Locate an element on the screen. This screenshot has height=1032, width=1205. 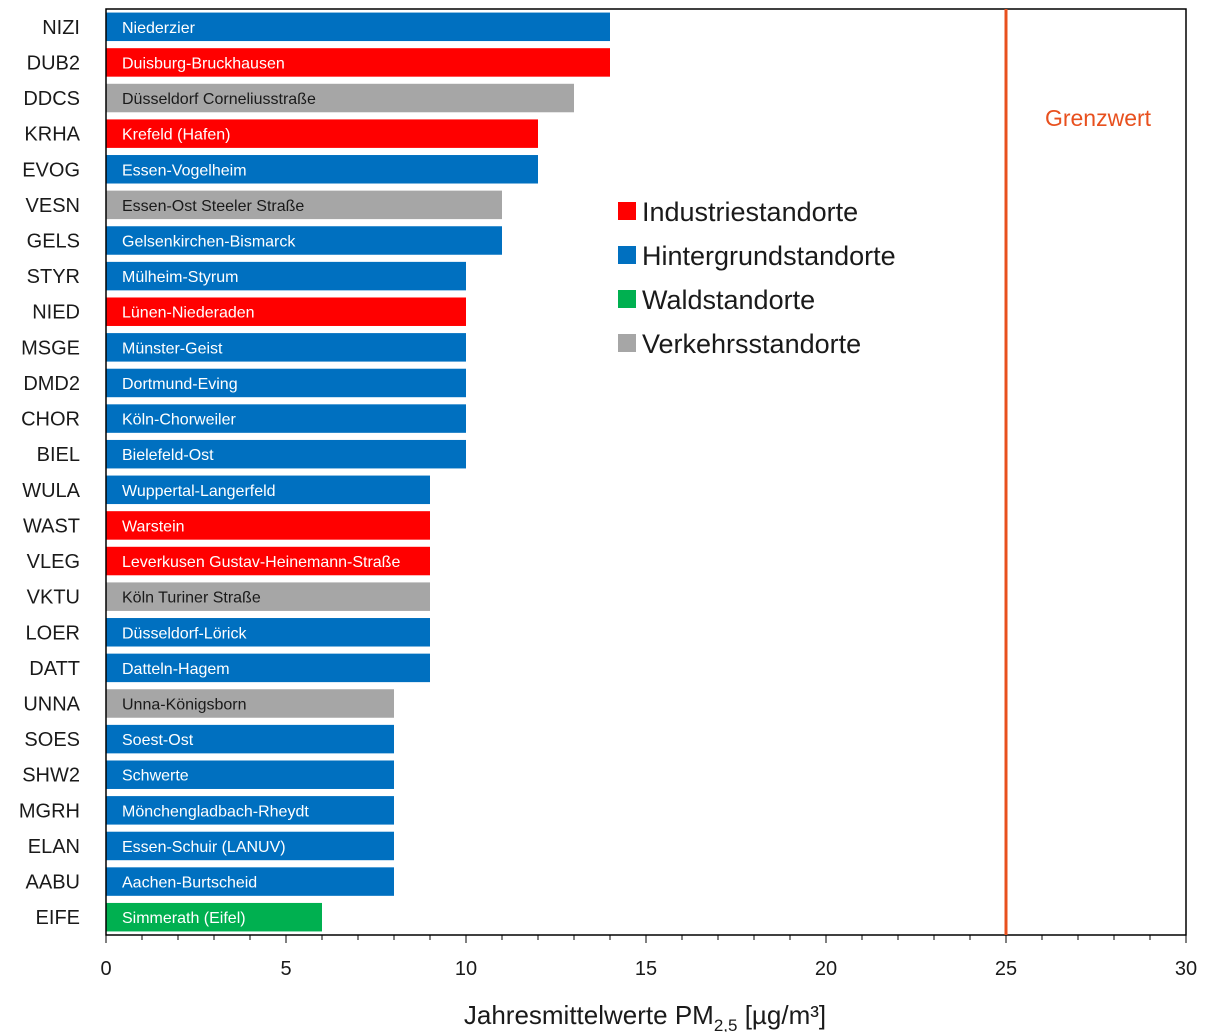
bar-station-label: Münster-Geist is located at coordinates (172, 348).